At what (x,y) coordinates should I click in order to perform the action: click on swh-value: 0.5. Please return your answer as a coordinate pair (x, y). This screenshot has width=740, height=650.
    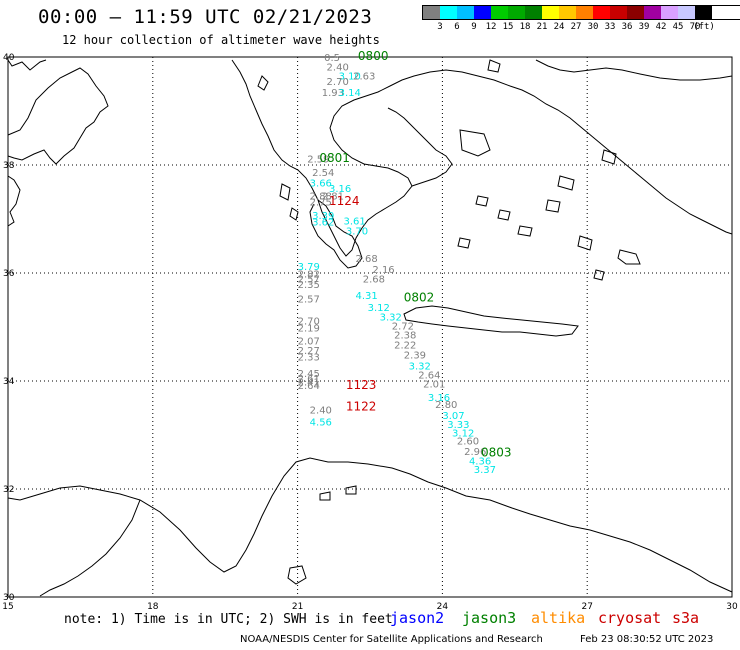
    Looking at the image, I should click on (332, 58).